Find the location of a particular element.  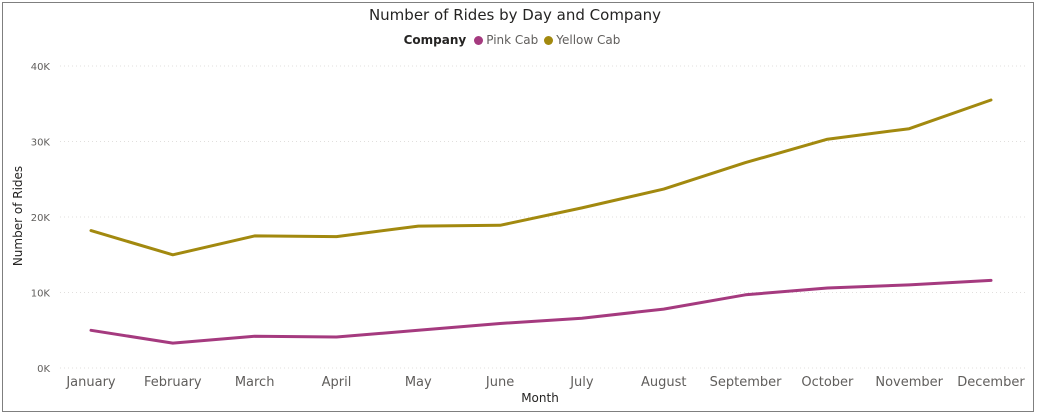

x-tick-label: November is located at coordinates (909, 382).